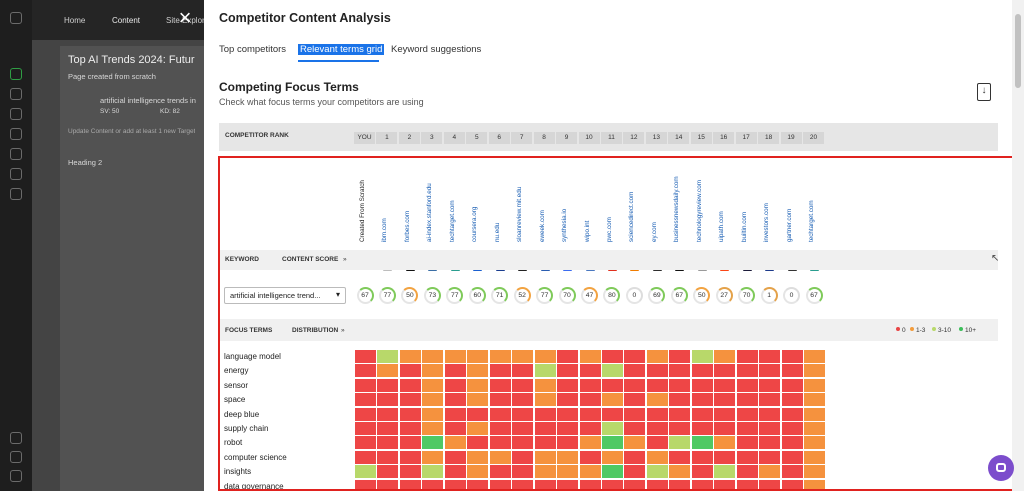 The width and height of the screenshot is (1024, 491). What do you see at coordinates (1001, 468) in the screenshot?
I see `chat-support-button` at bounding box center [1001, 468].